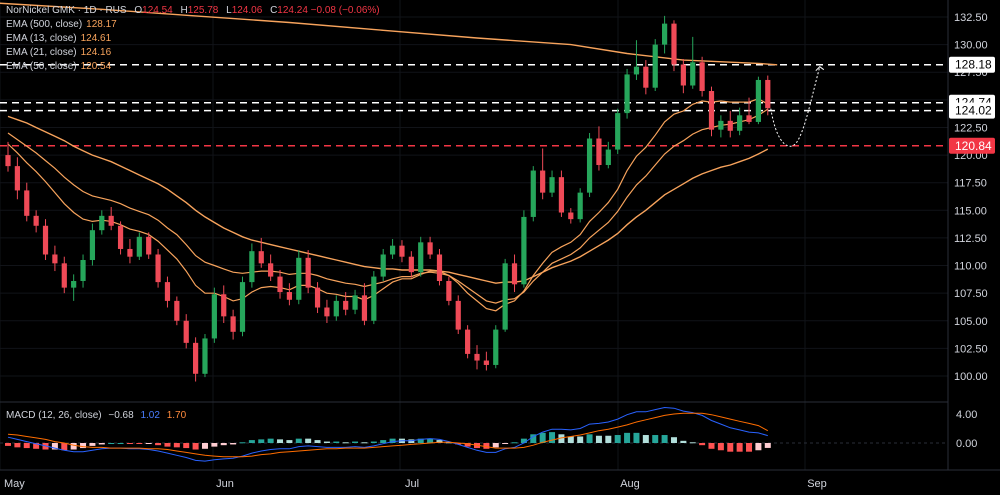 This screenshot has width=1000, height=495. Describe the element at coordinates (247, 10) in the screenshot. I see `low-value: 124.06` at that location.